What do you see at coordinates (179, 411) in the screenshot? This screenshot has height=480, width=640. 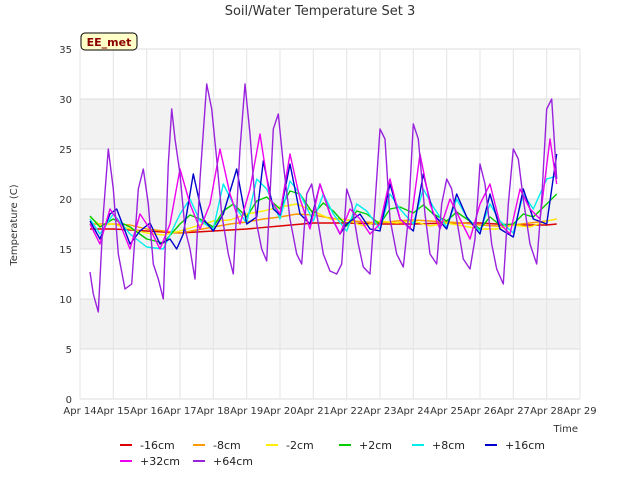 I see `x-tick-label: Apr 17` at bounding box center [179, 411].